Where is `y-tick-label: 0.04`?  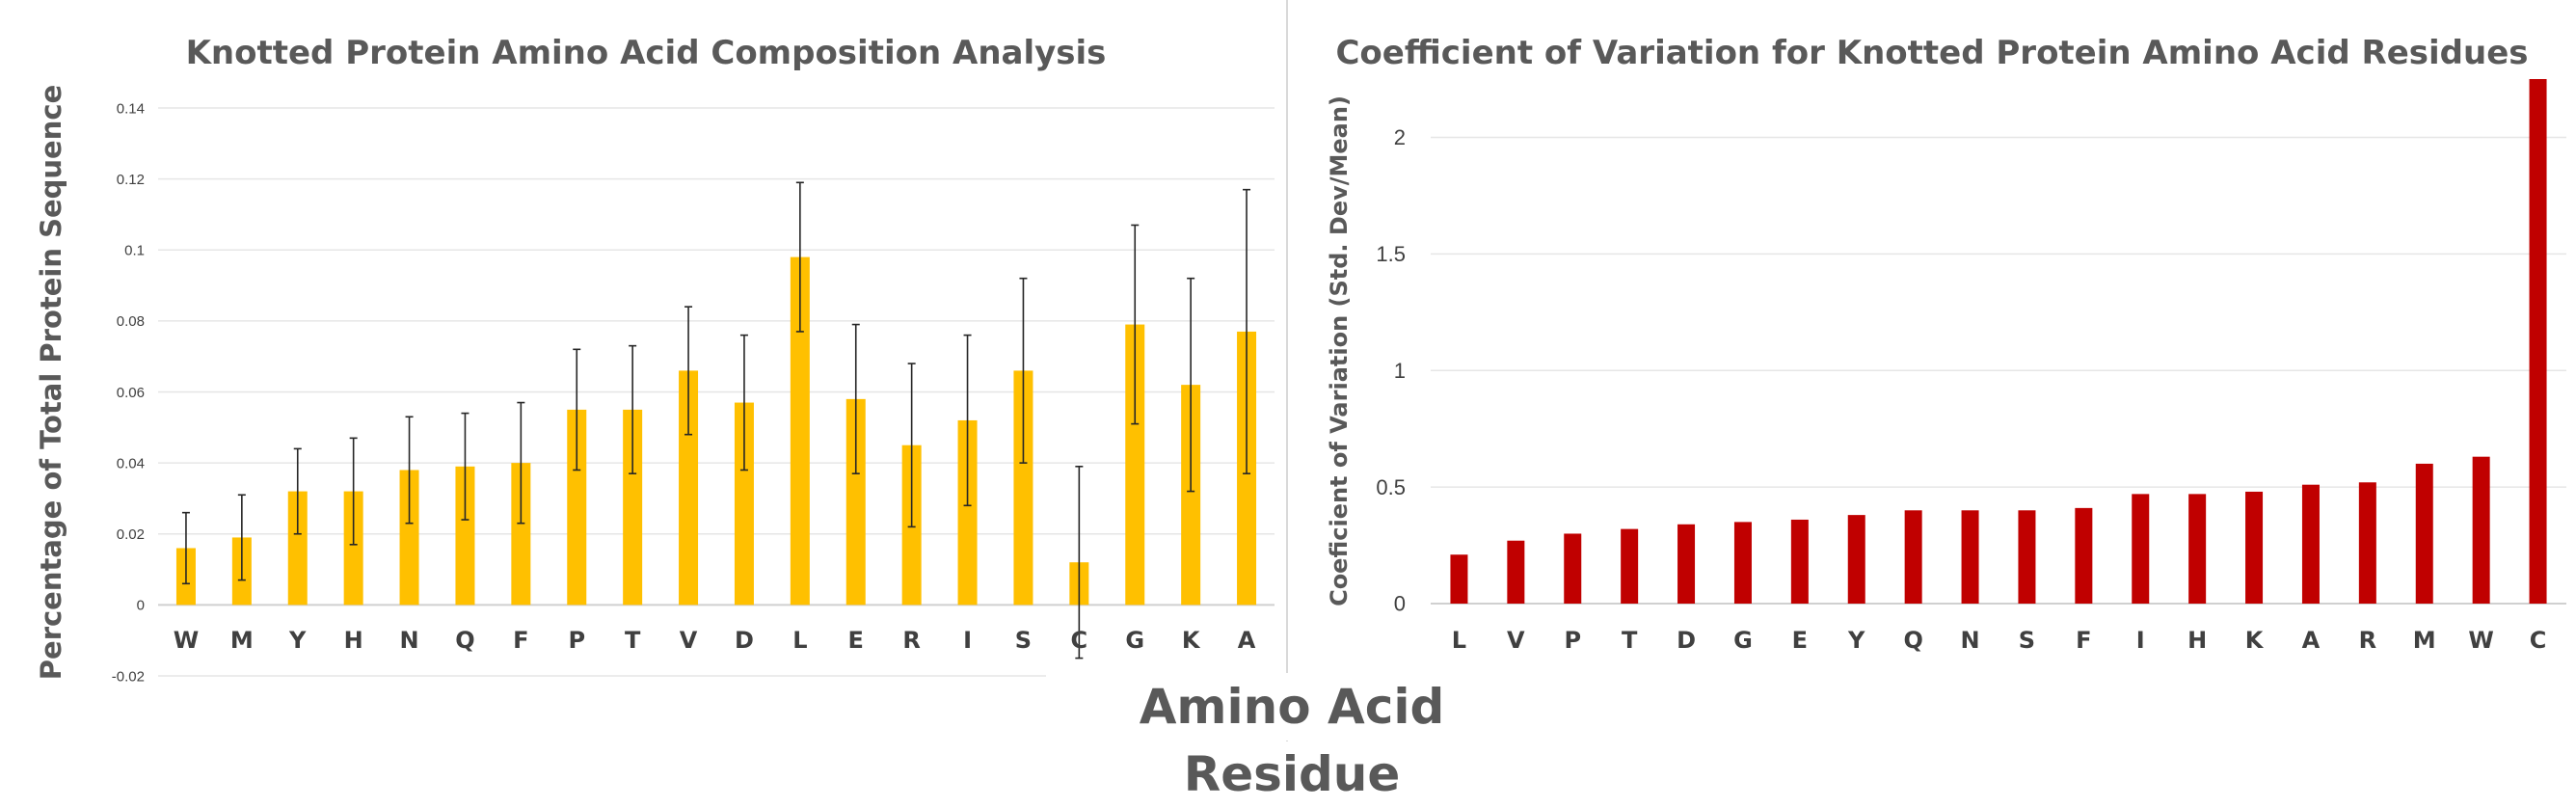
y-tick-label: 0.04 is located at coordinates (131, 463).